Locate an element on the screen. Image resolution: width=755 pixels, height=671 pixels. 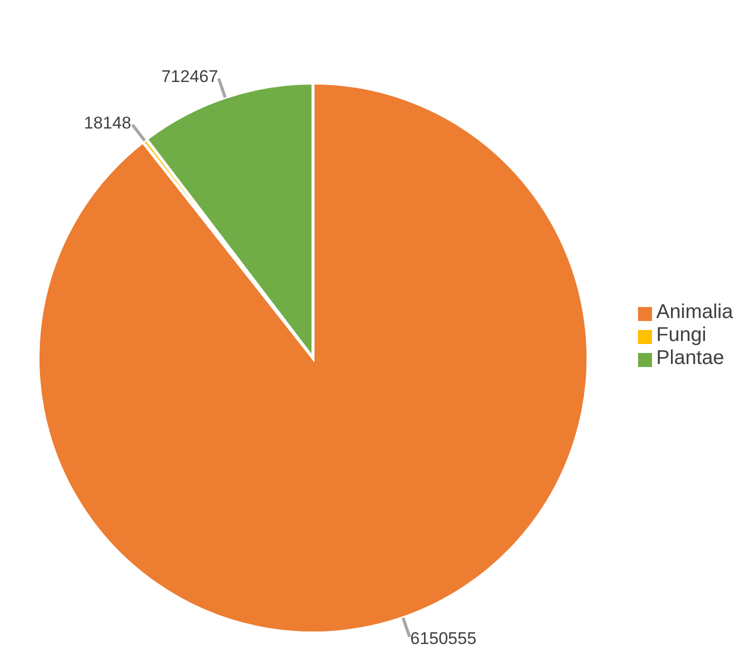
legend-label: Animalia is located at coordinates (694, 312).